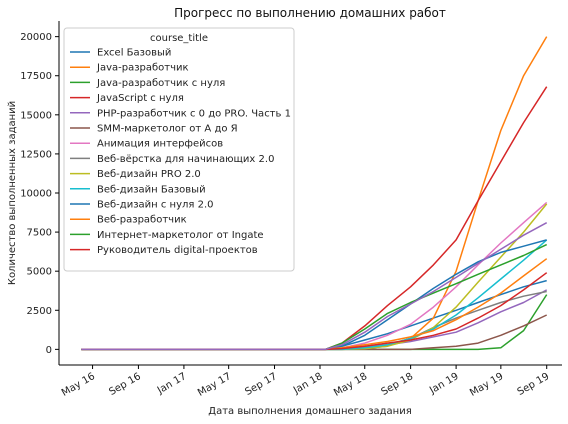  What do you see at coordinates (180, 235) in the screenshot?
I see `legend-entry: Интернет-маркетолог от Ingate` at bounding box center [180, 235].